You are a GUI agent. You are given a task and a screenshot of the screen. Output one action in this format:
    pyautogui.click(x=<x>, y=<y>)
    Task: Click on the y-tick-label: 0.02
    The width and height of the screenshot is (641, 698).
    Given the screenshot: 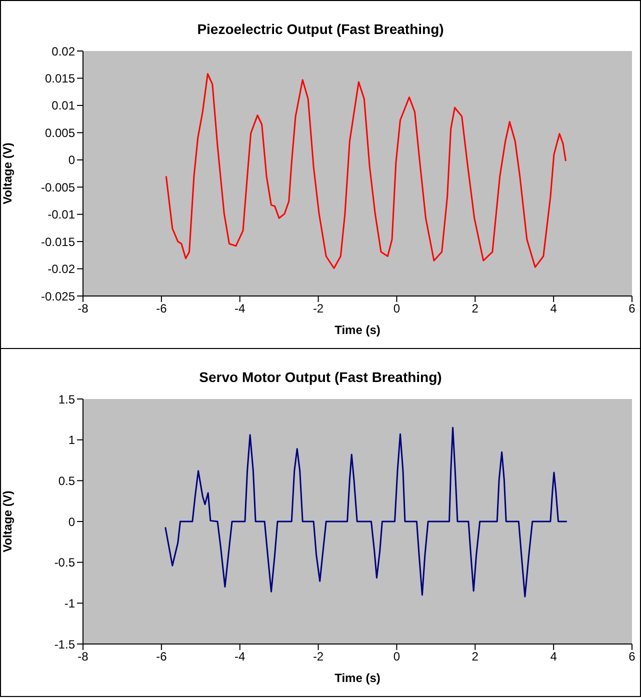 What is the action you would take?
    pyautogui.click(x=64, y=51)
    